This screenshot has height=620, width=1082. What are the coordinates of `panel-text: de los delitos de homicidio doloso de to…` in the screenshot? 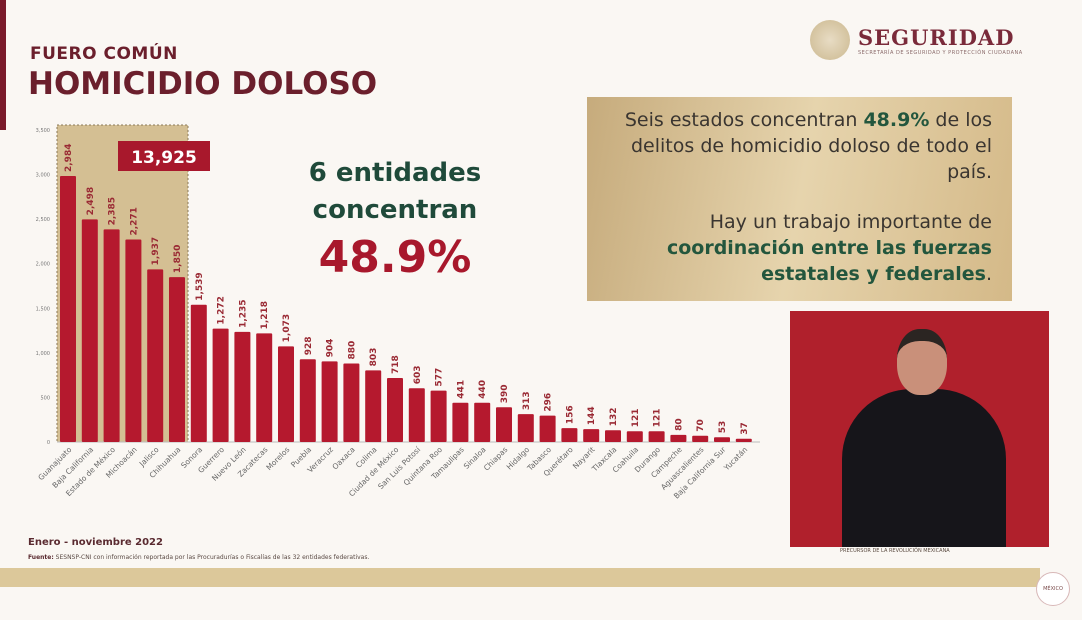 It's located at (811, 146).